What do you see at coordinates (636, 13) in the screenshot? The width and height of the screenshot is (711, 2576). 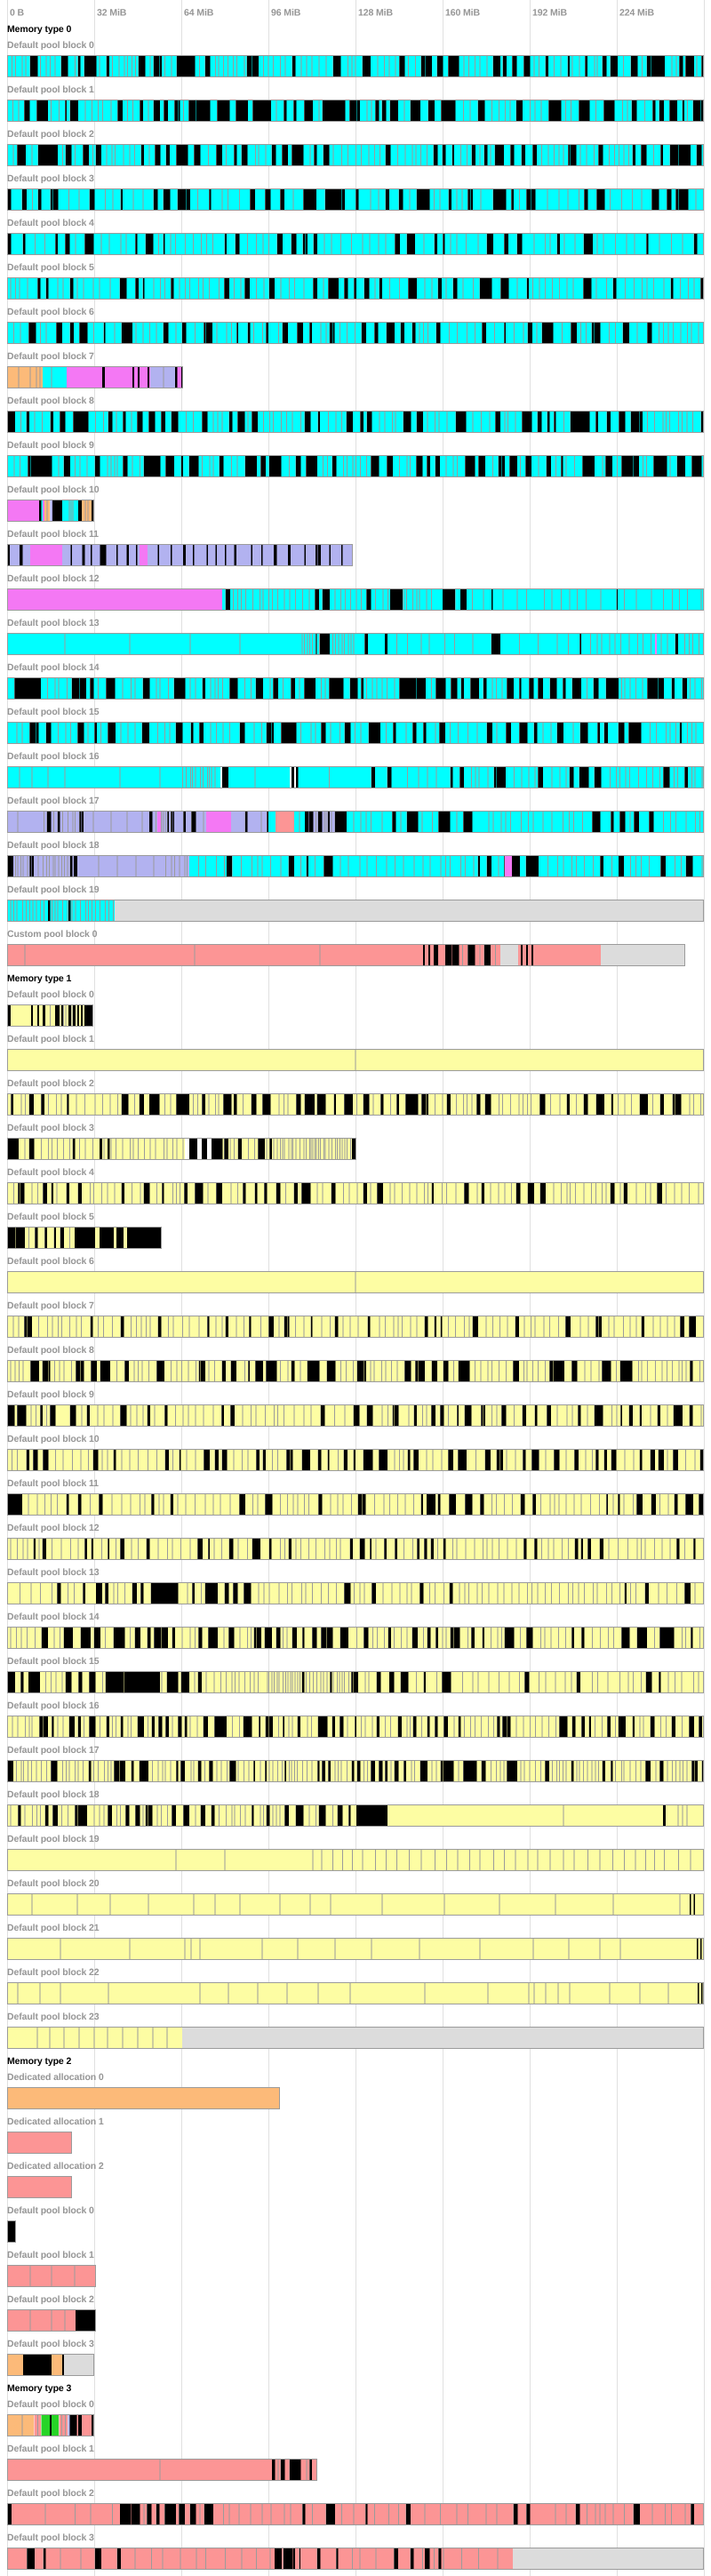 I see `svg-text: 224 MiB` at bounding box center [636, 13].